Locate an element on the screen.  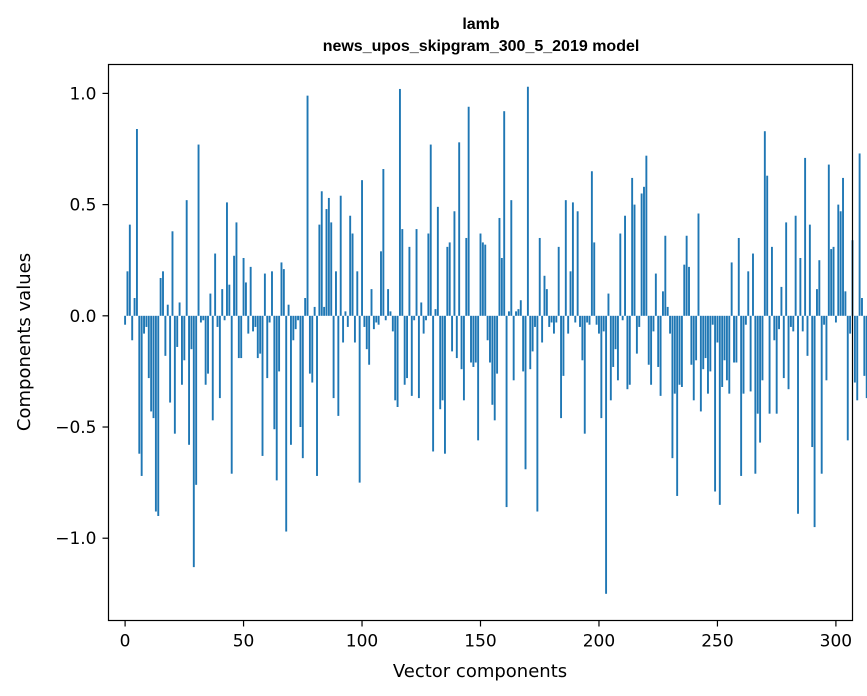
y-axis-ticks: −1.0 −0.5 0.0 0.5 1.0 is located at coordinates (82, 316).